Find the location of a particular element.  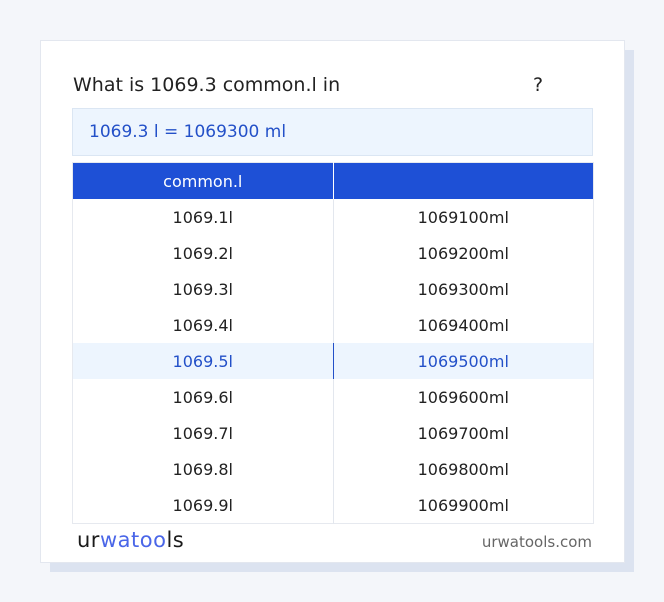

cell-ml: 1069900ml is located at coordinates (463, 505).